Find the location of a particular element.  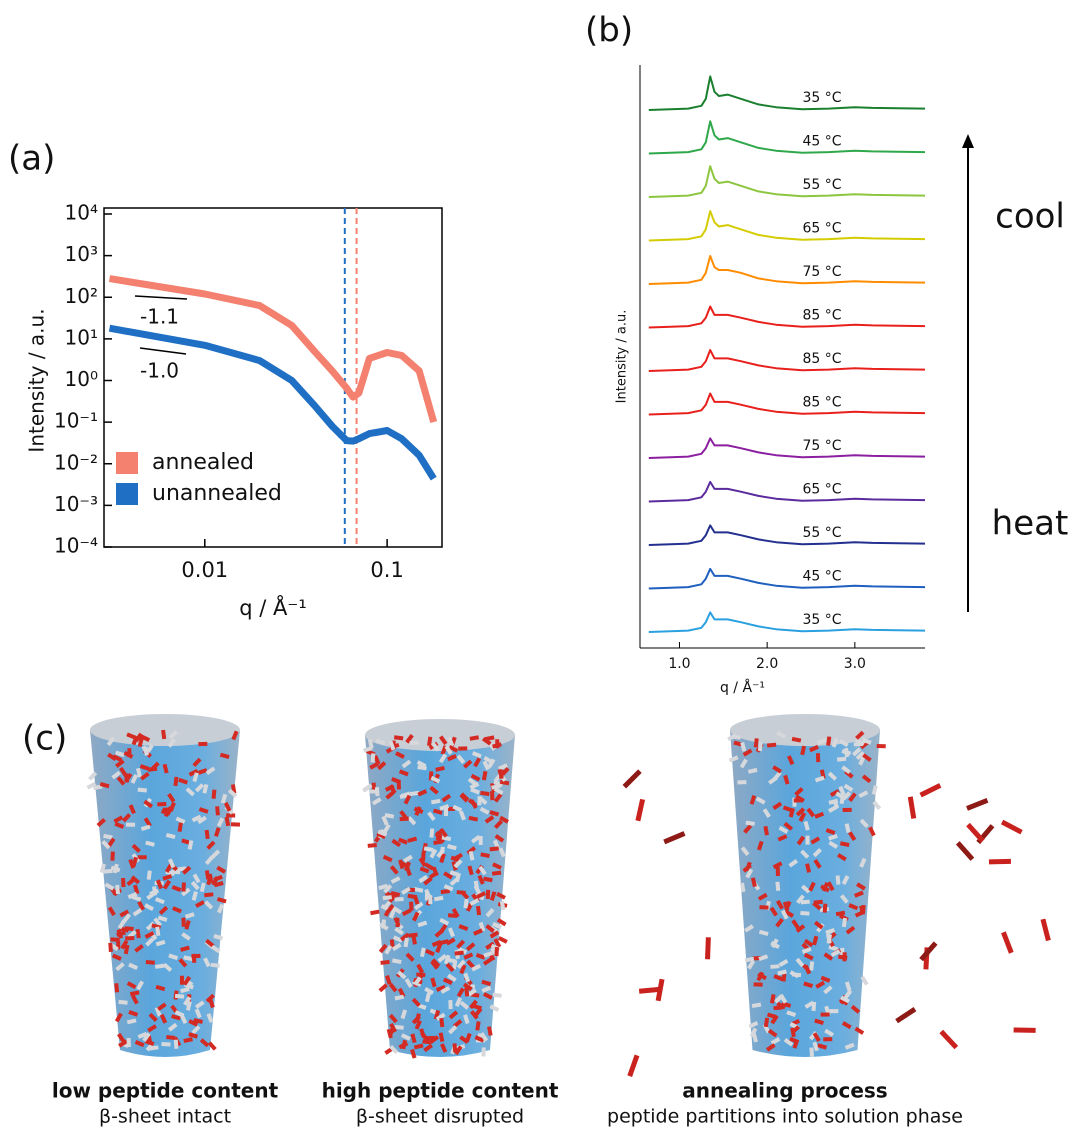

slope-line is located at coordinates (161, 297).